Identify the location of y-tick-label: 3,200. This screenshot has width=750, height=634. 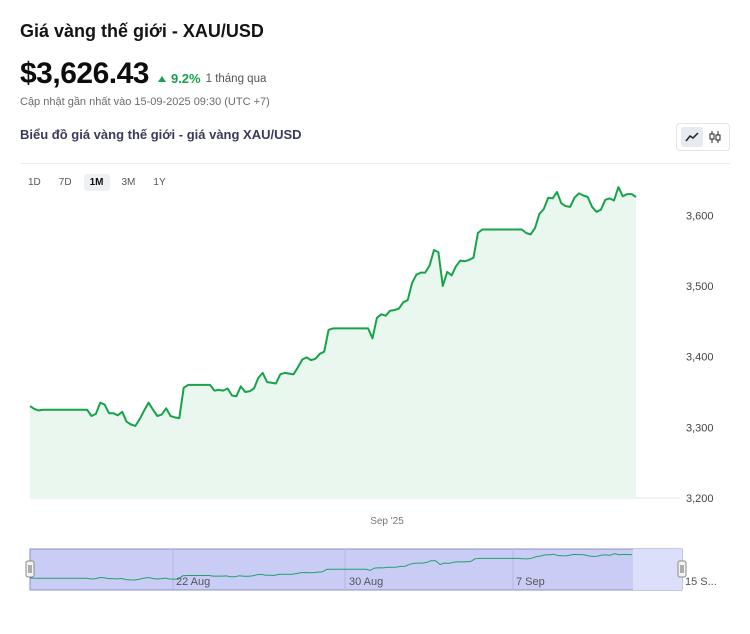
(700, 499).